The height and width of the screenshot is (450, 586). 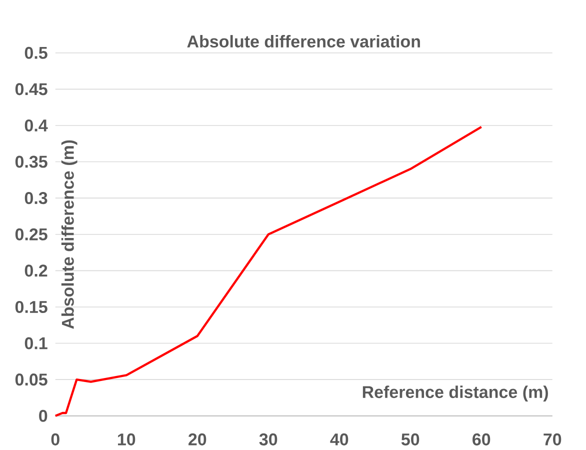 What do you see at coordinates (31, 306) in the screenshot?
I see `y-tick-label: 0.15` at bounding box center [31, 306].